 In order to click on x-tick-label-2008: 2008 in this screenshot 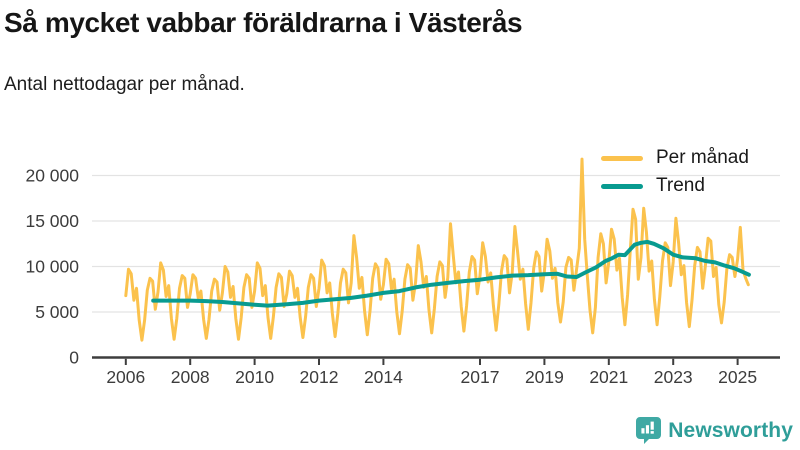, I will do `click(190, 377)`.